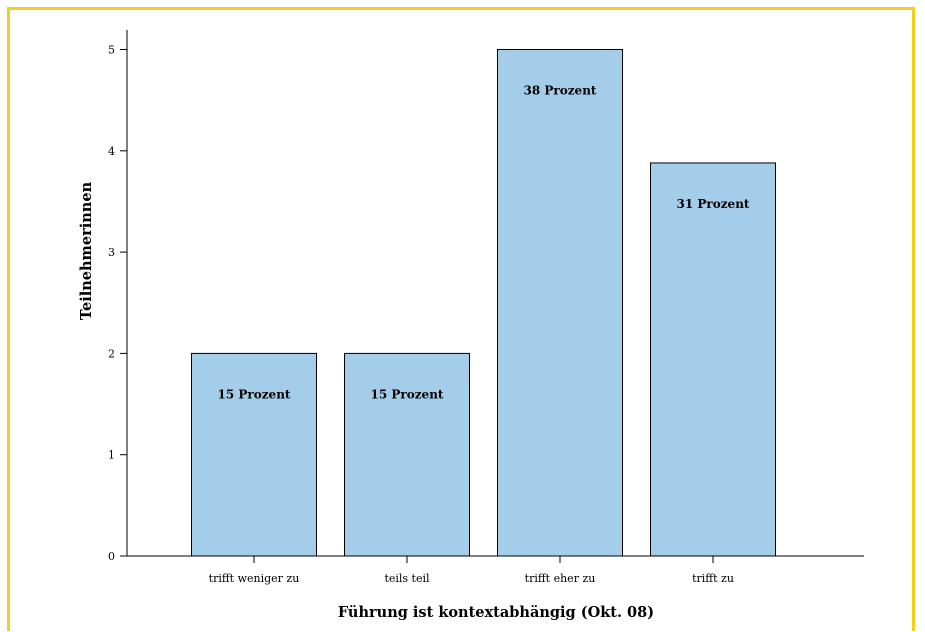  Describe the element at coordinates (713, 204) in the screenshot. I see `bar-data-label: 31 Prozent` at that location.